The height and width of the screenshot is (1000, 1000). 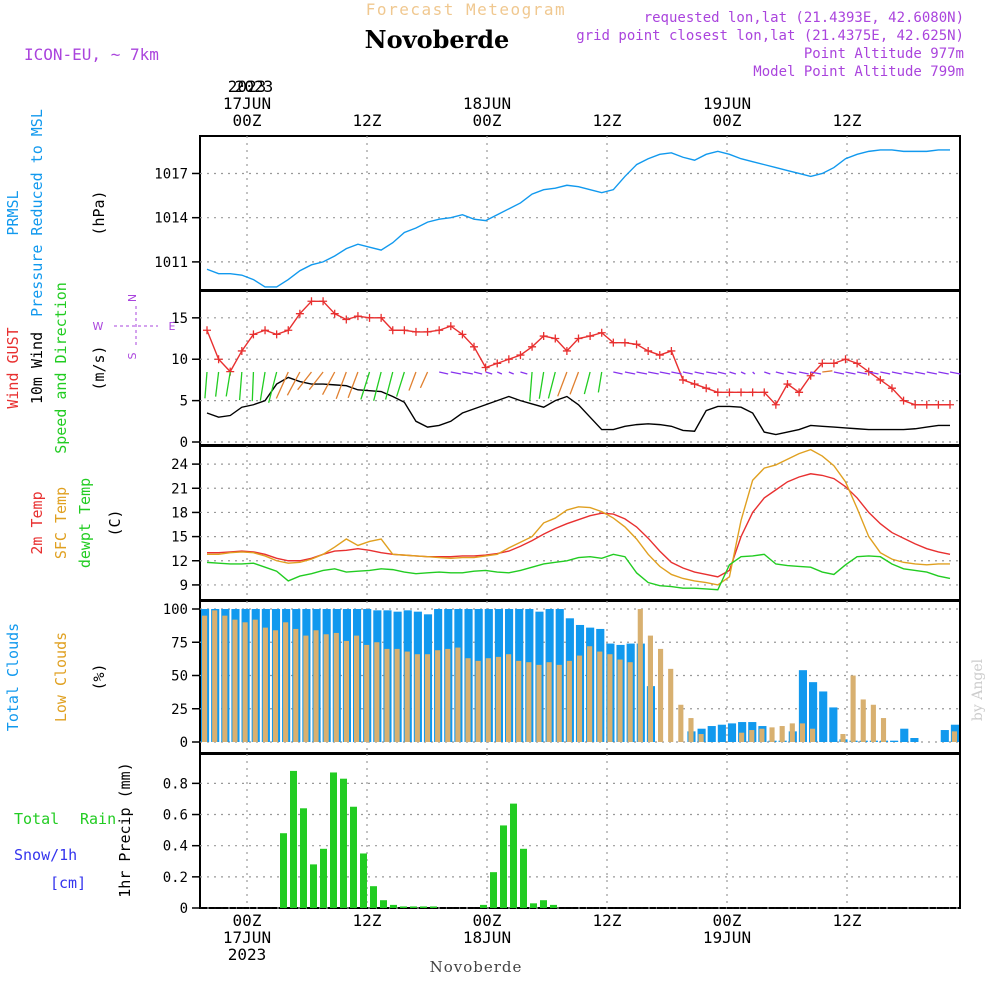 I want to click on series-line-prmsl, so click(x=578, y=218).